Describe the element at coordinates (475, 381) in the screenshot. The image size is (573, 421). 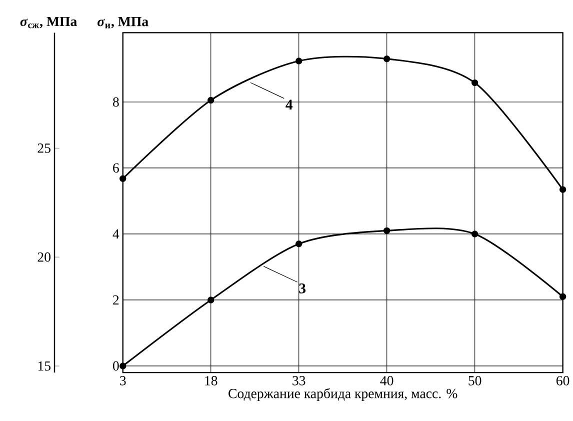
I see `x-tick-label: 50` at that location.